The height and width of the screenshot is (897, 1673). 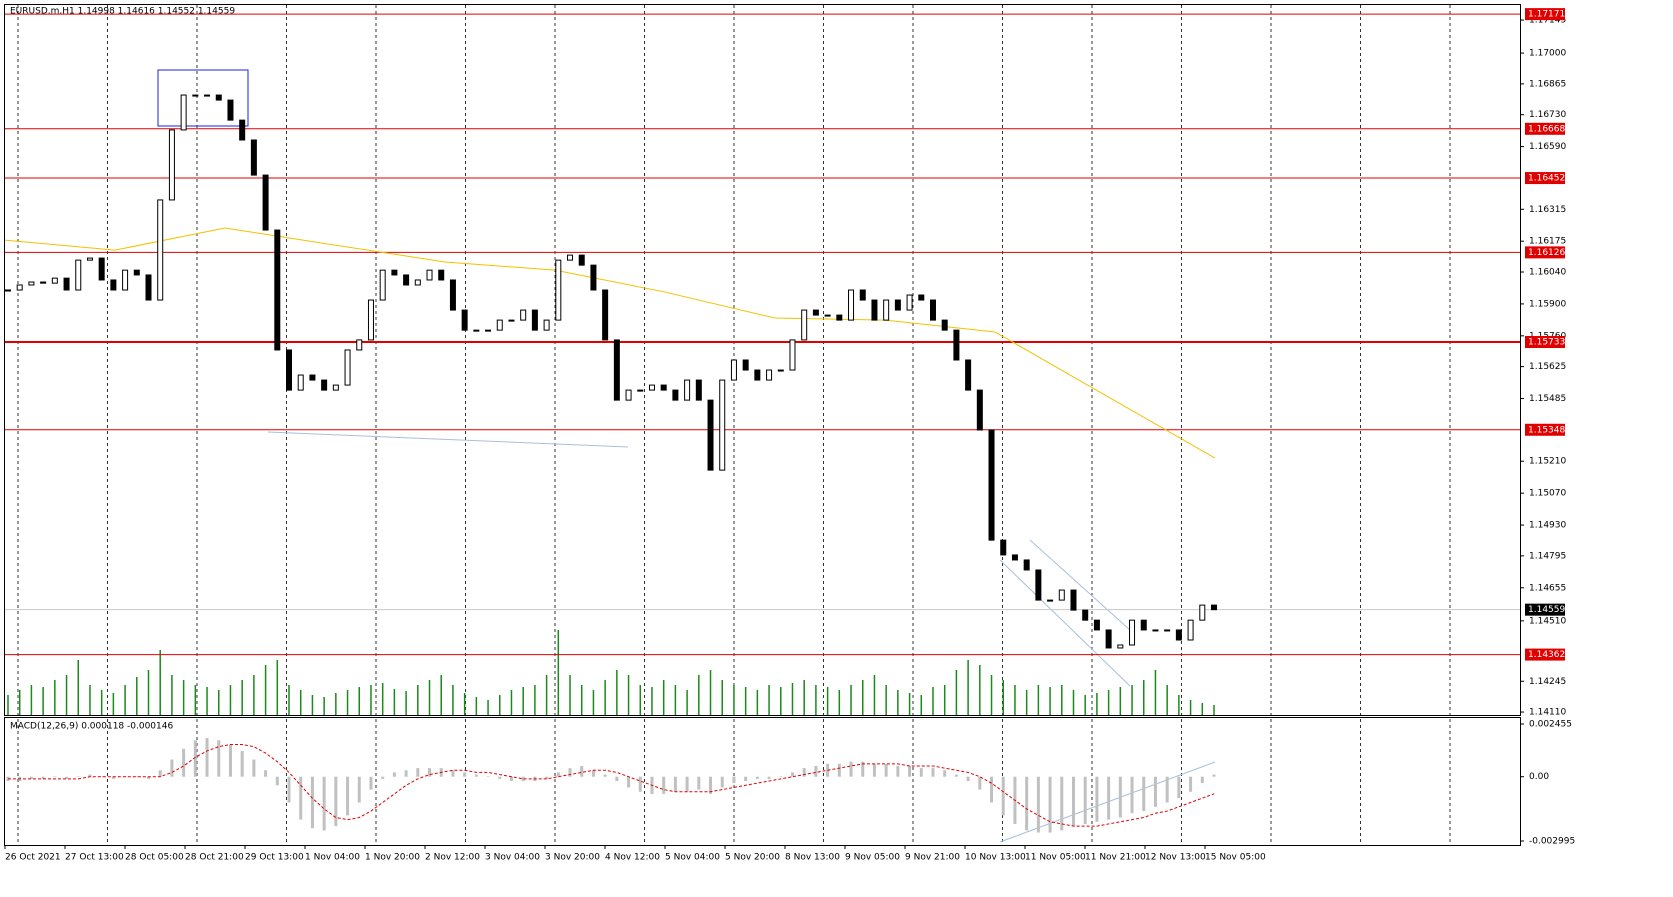 I want to click on y-tick-label: 1.15070, so click(x=1547, y=494).